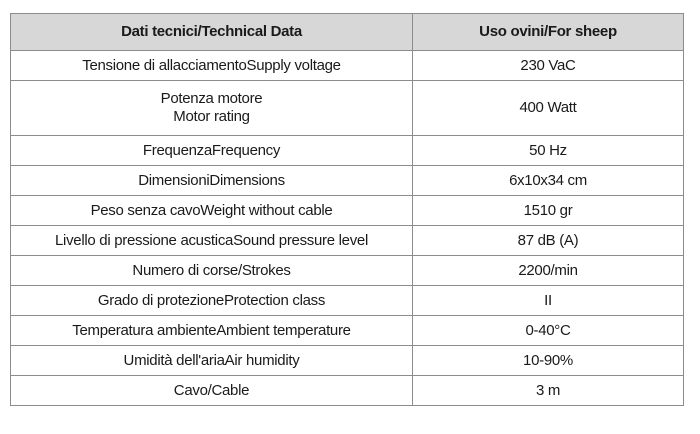  Describe the element at coordinates (211, 390) in the screenshot. I see `row-label: Cavo/Cable` at that location.